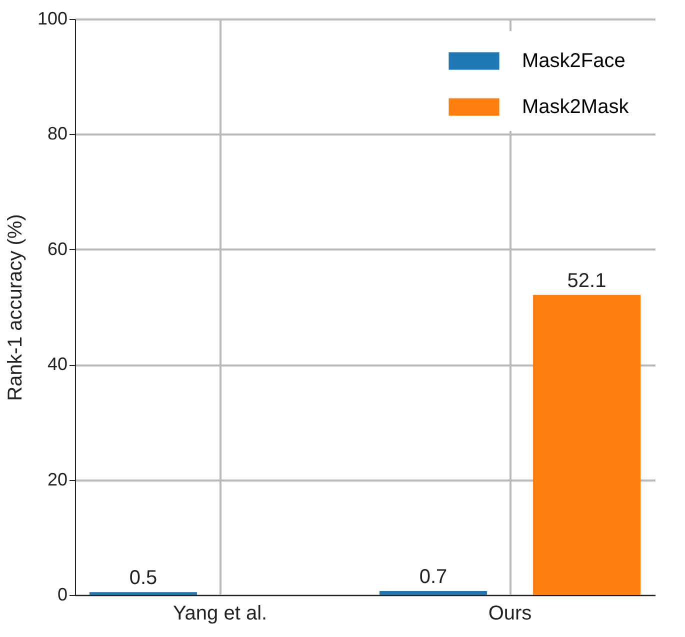 The image size is (685, 637). I want to click on y-tick-label: 0, so click(62, 594).